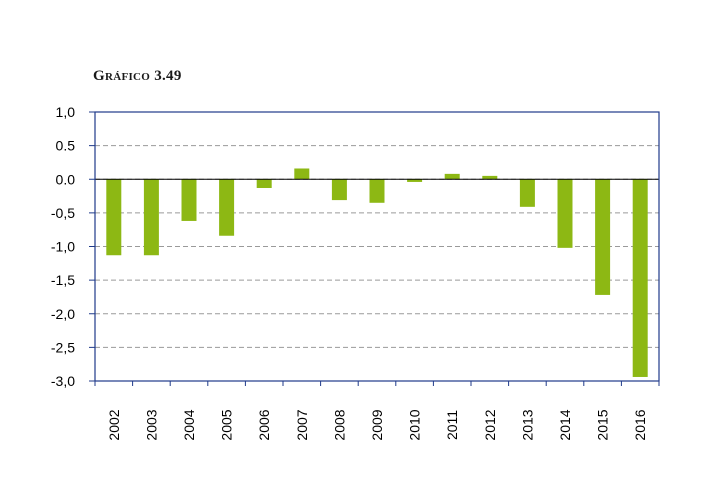 The height and width of the screenshot is (502, 709). I want to click on x-tick-label: 2011, so click(452, 425).